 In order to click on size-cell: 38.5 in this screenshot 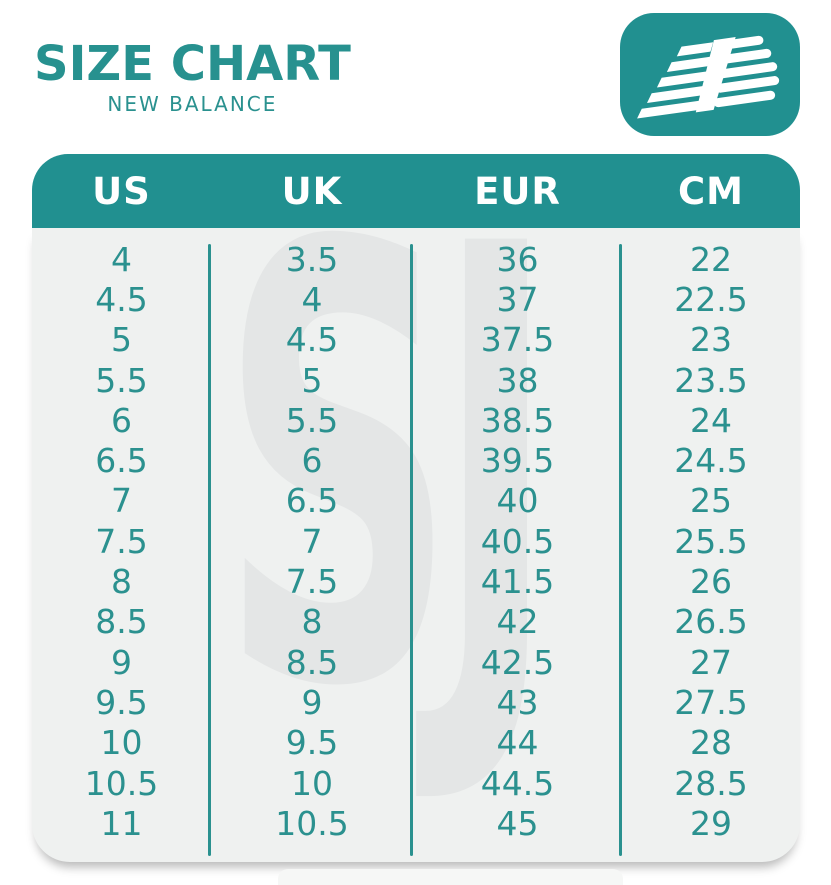, I will do `click(517, 420)`.